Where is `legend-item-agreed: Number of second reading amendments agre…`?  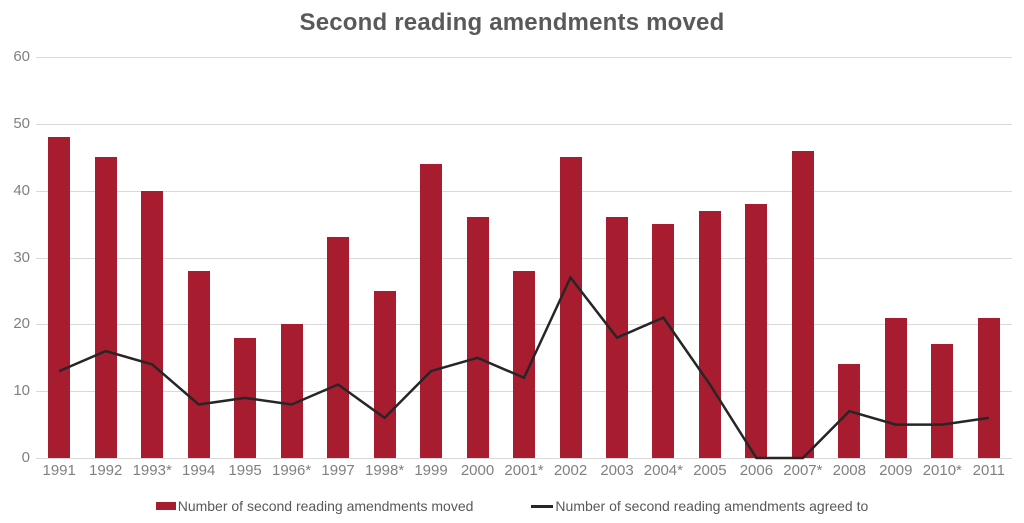 legend-item-agreed: Number of second reading amendments agre… is located at coordinates (699, 506).